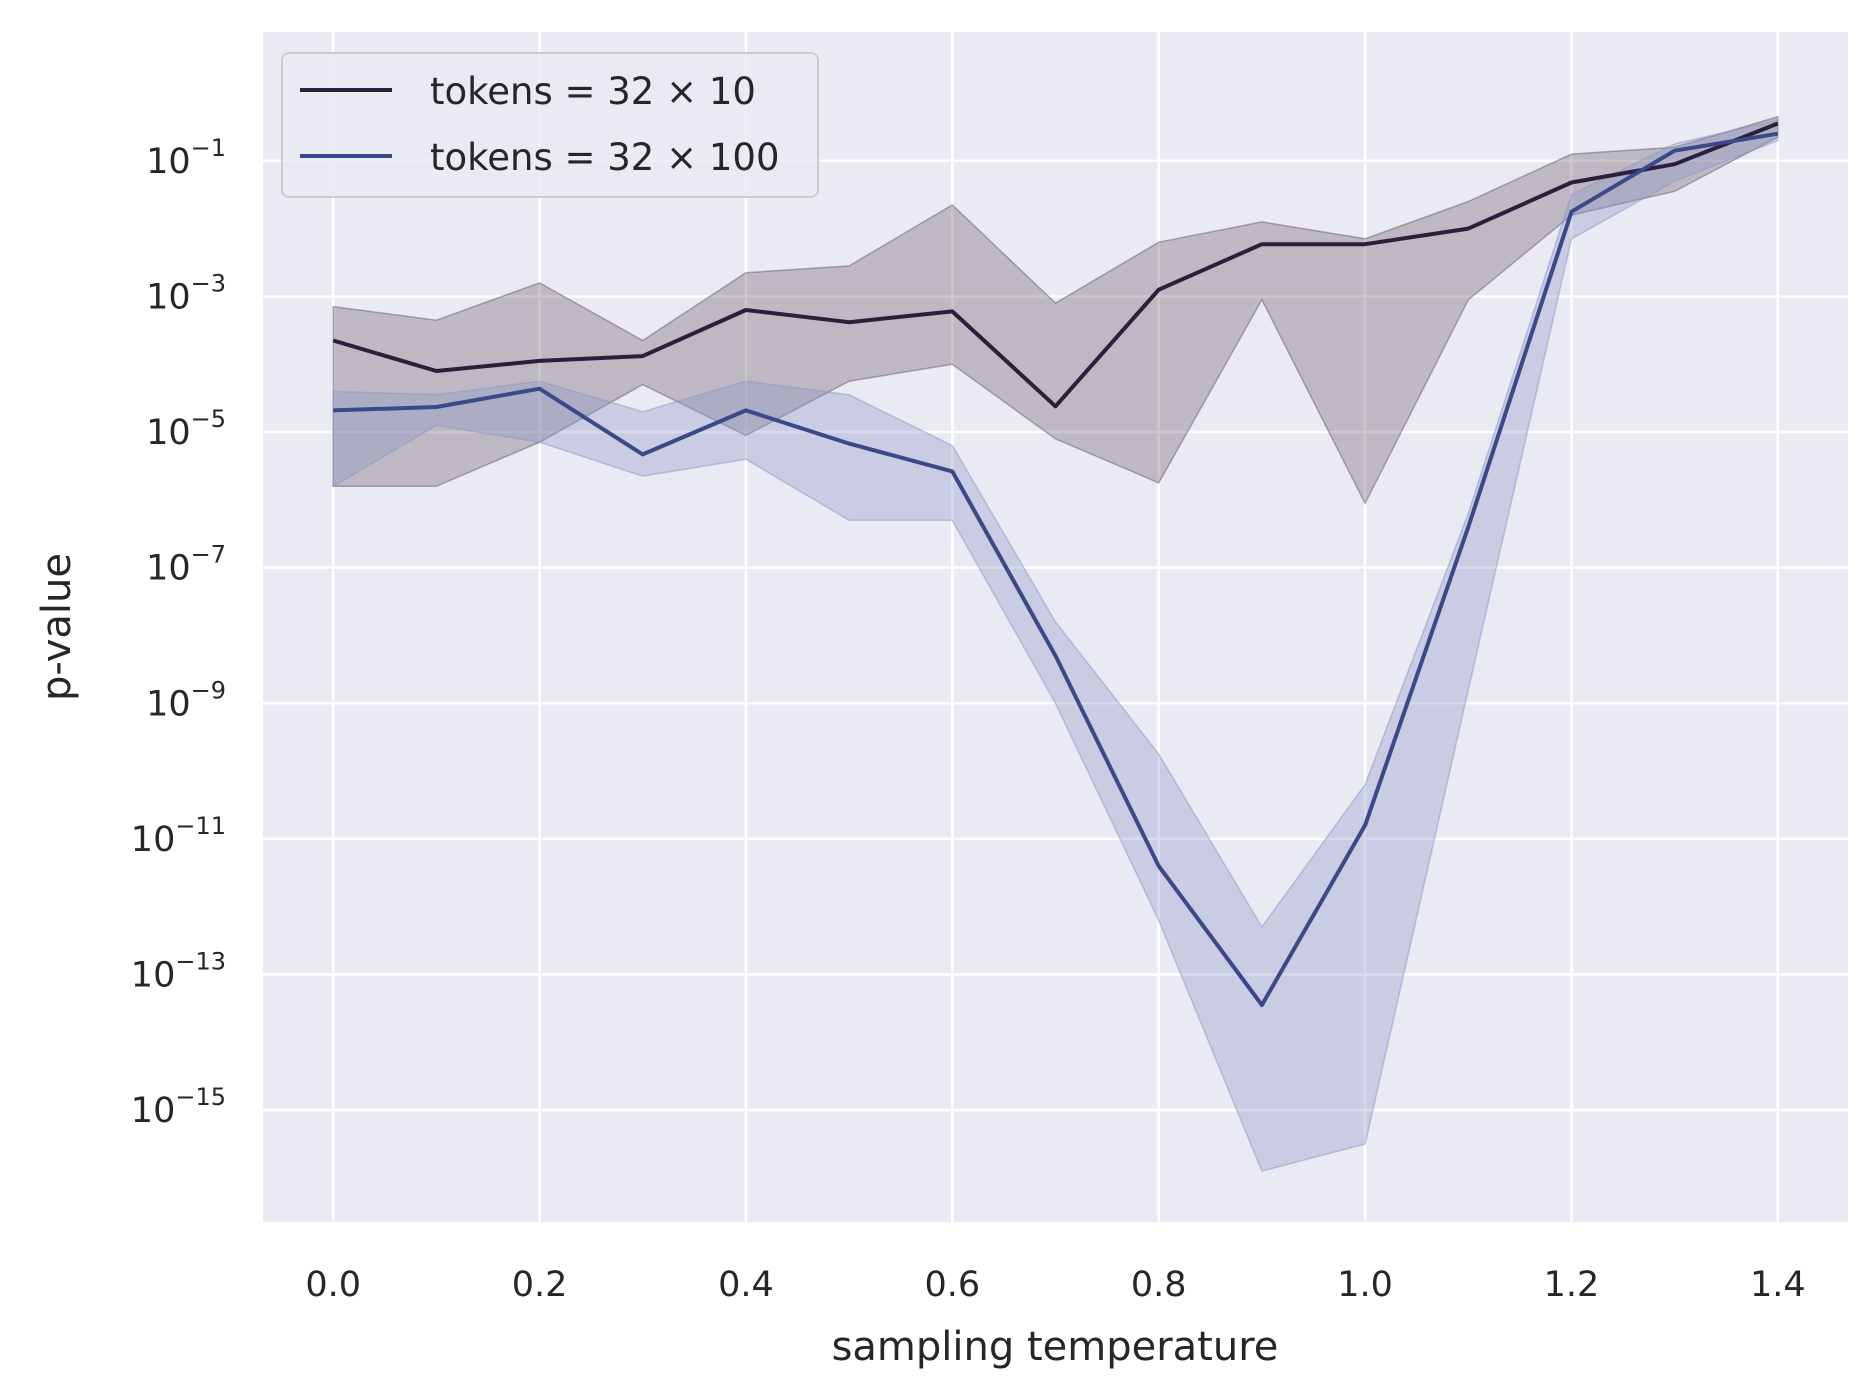 The width and height of the screenshot is (1869, 1394). What do you see at coordinates (178, 1107) in the screenshot?
I see `y-tick-label: 10⁻¹⁵` at bounding box center [178, 1107].